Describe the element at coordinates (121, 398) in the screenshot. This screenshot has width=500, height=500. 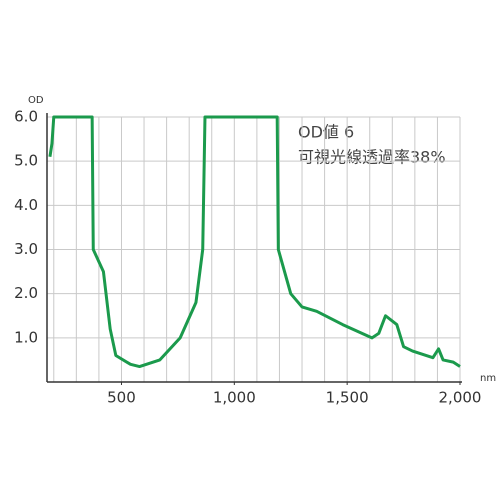
I see `x-tick-label: 500` at that location.